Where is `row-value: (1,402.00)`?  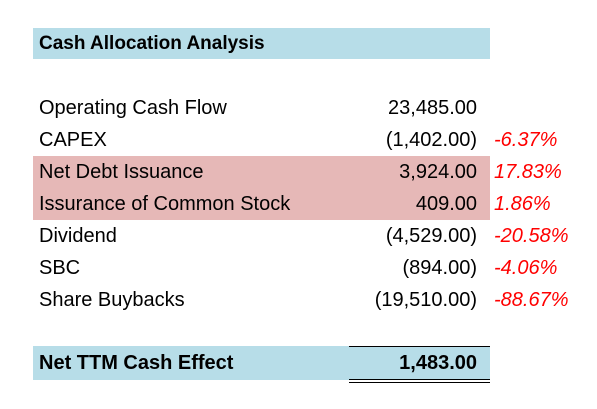 row-value: (1,402.00) is located at coordinates (431, 140).